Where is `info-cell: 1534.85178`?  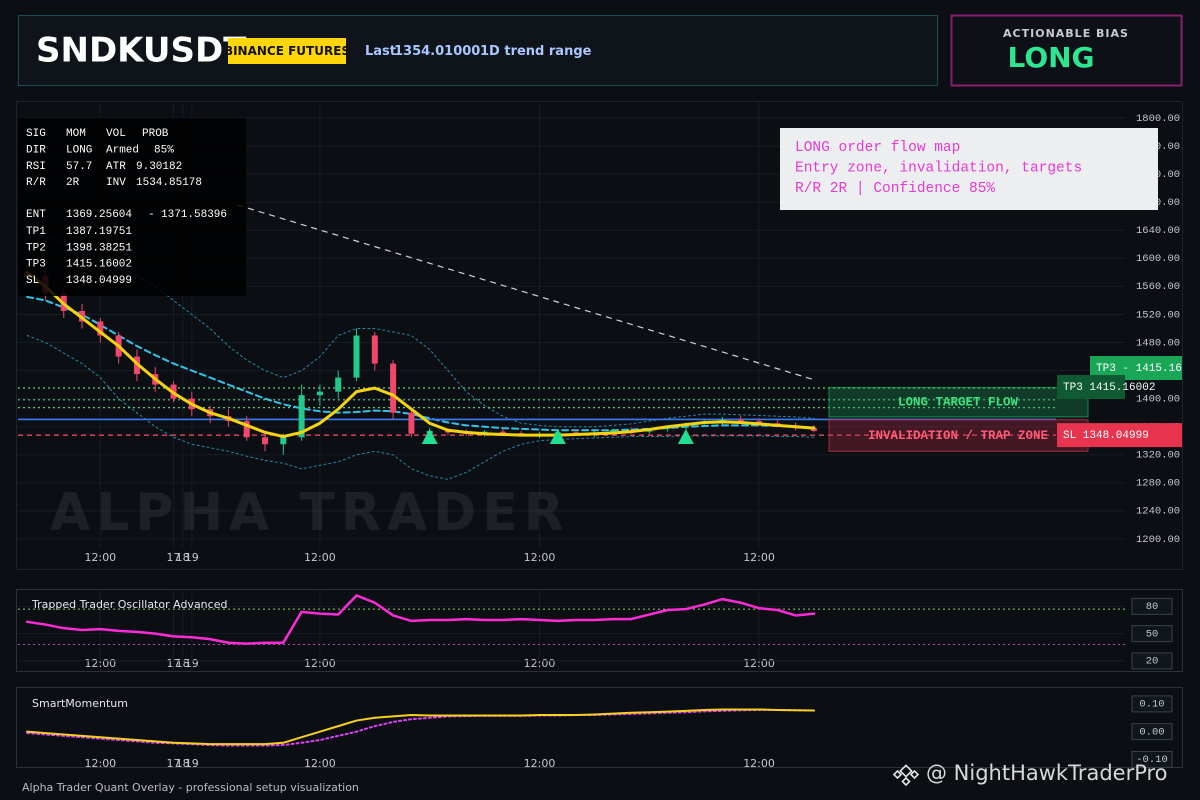 info-cell: 1534.85178 is located at coordinates (169, 183).